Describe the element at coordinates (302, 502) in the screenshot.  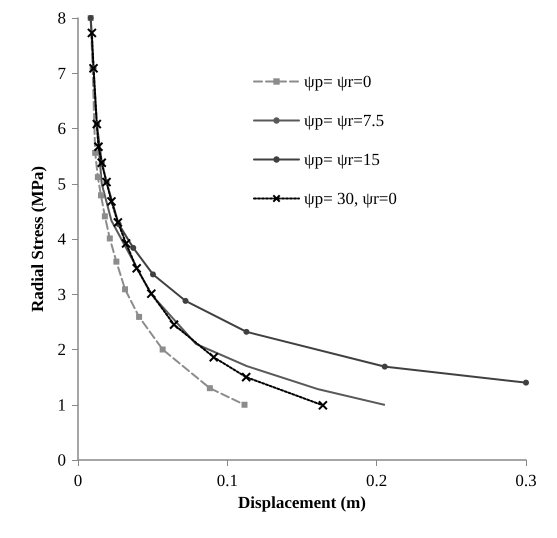
I see `x-axis-title: Displacement (m)` at that location.